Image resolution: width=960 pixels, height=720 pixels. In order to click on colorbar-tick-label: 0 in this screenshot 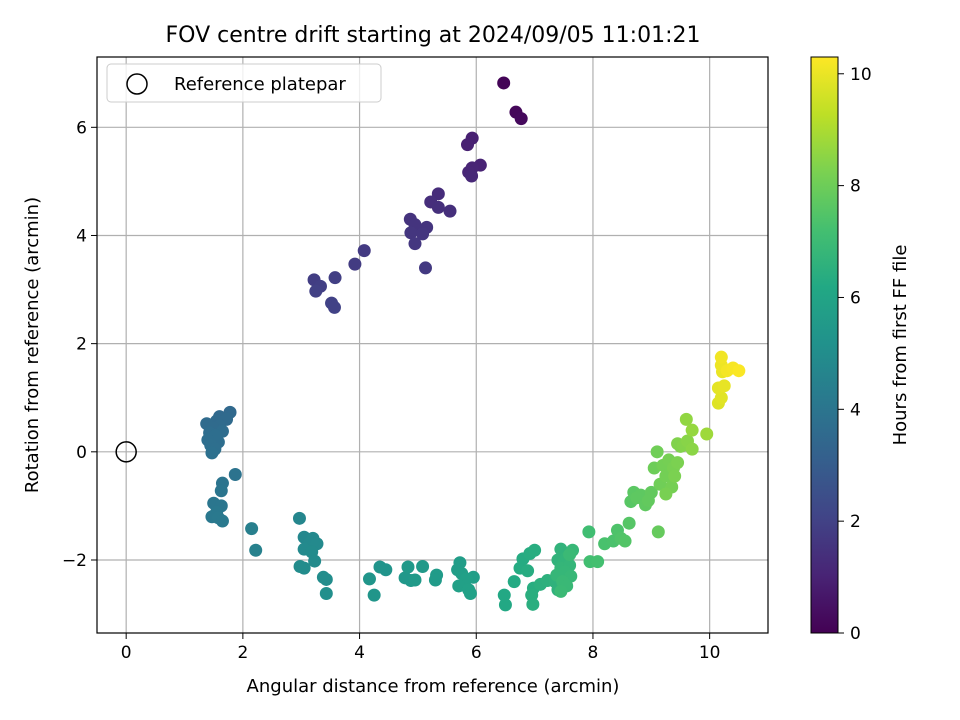, I will do `click(855, 634)`.